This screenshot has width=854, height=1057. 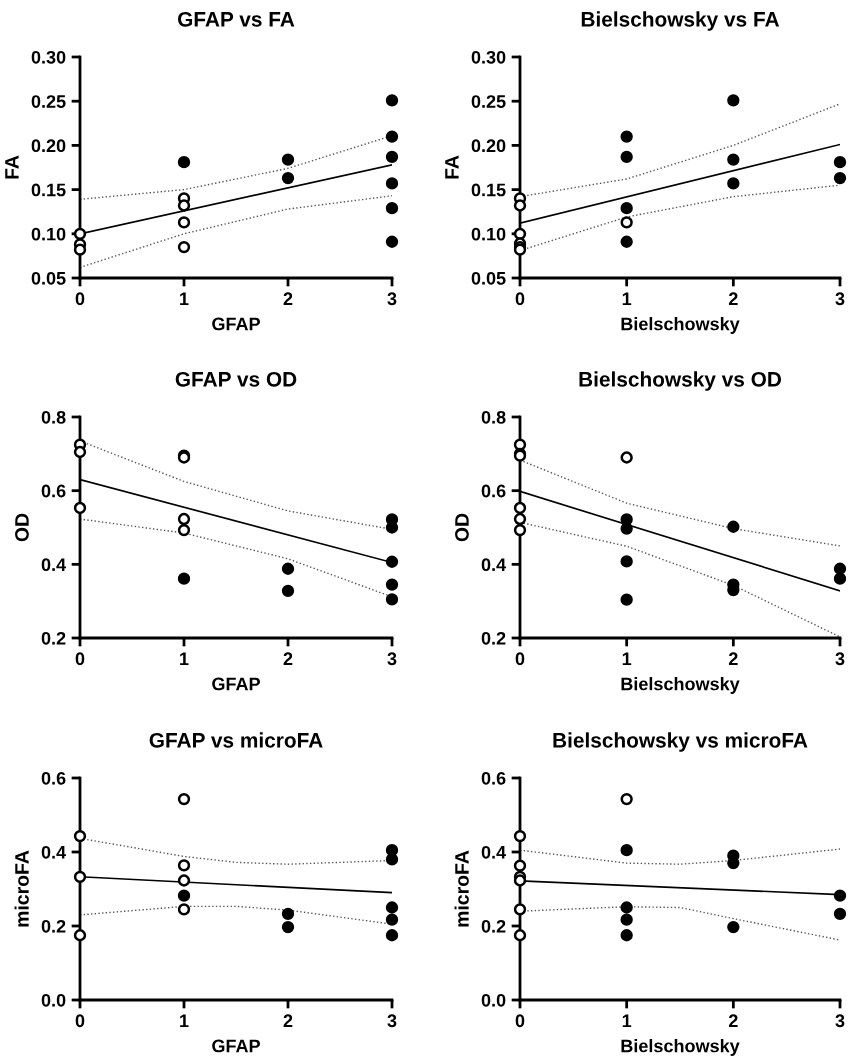 What do you see at coordinates (680, 381) in the screenshot?
I see `chart-title: Bielschowsky vs OD` at bounding box center [680, 381].